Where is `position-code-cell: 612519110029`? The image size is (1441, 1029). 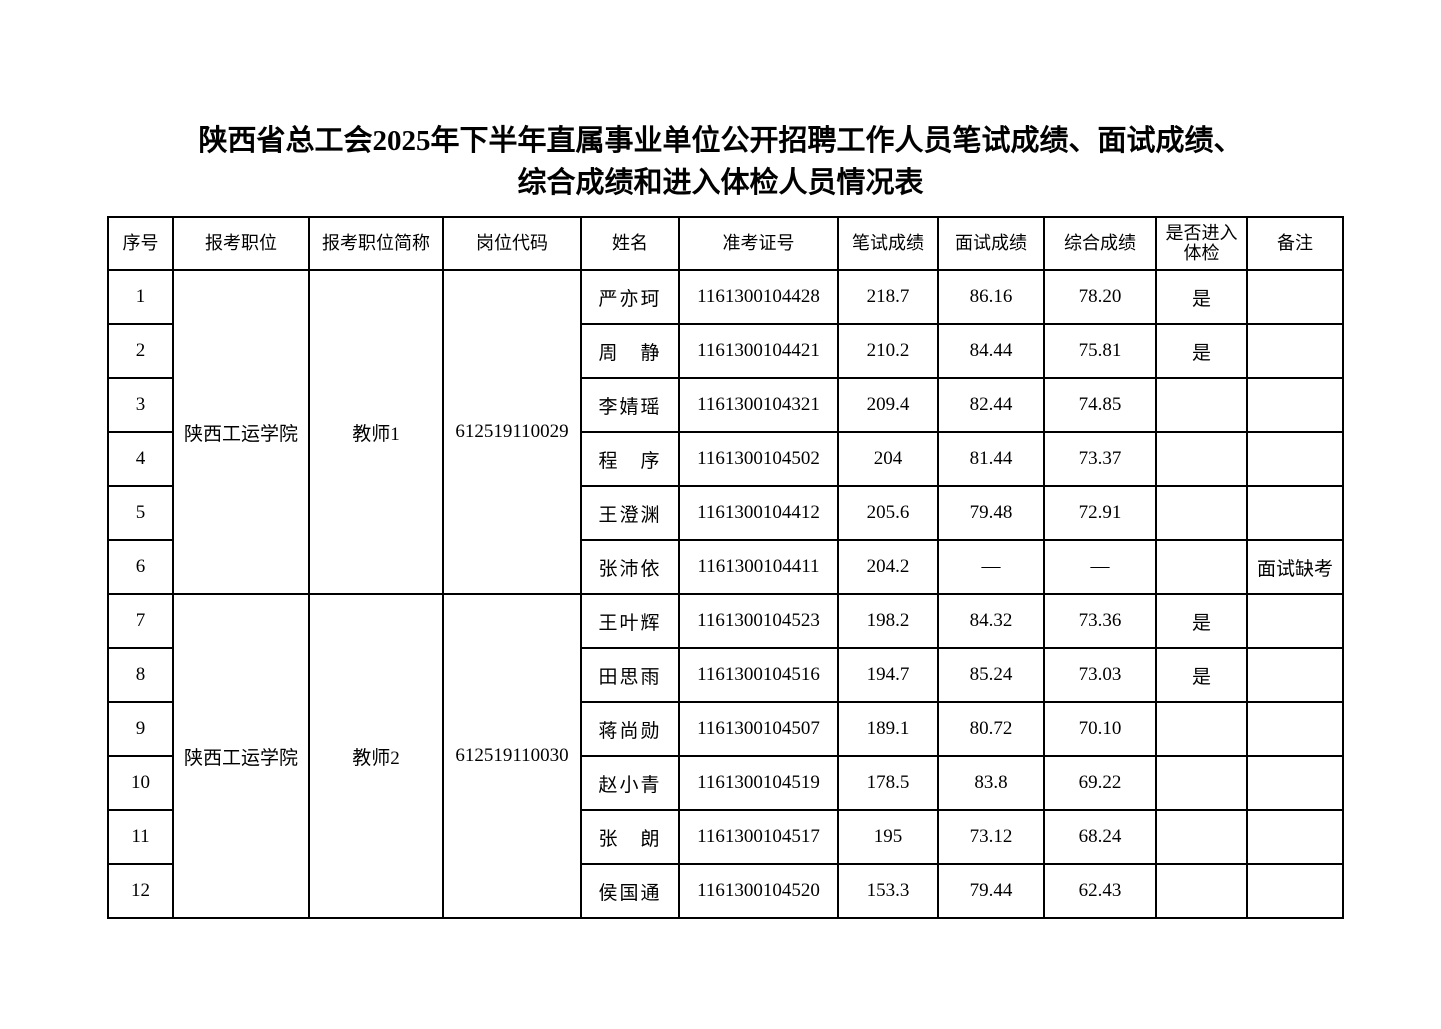 position-code-cell: 612519110029 is located at coordinates (512, 432).